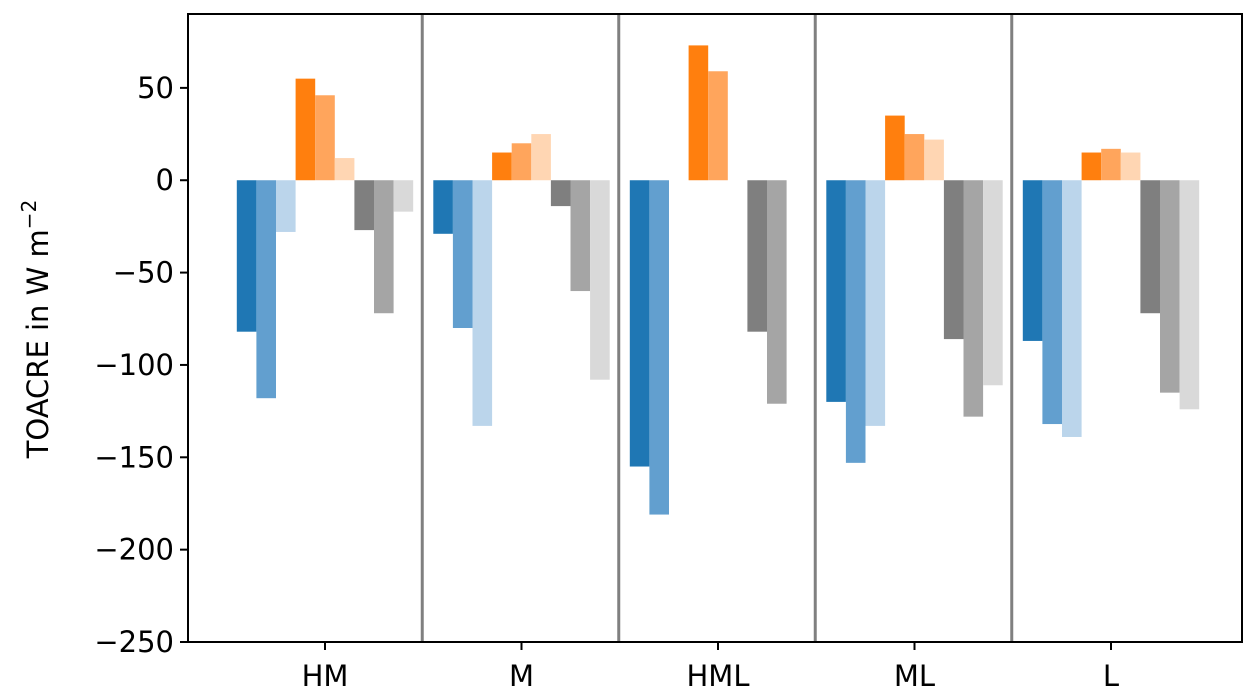  Describe the element at coordinates (143, 273) in the screenshot. I see `y-tick-label: −50` at that location.